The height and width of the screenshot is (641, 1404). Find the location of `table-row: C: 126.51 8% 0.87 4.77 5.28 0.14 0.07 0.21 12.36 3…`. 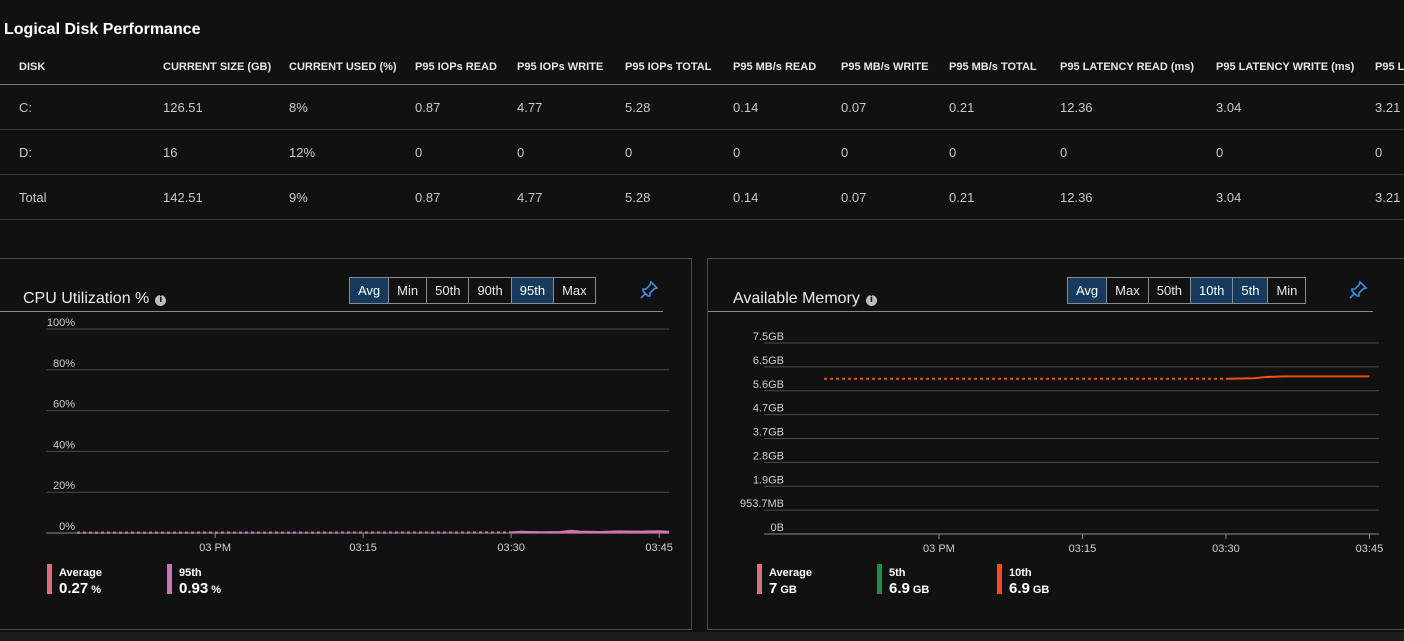

table-row: C: 126.51 8% 0.87 4.77 5.28 0.14 0.07 0.21 12.36 3… is located at coordinates (702, 107).